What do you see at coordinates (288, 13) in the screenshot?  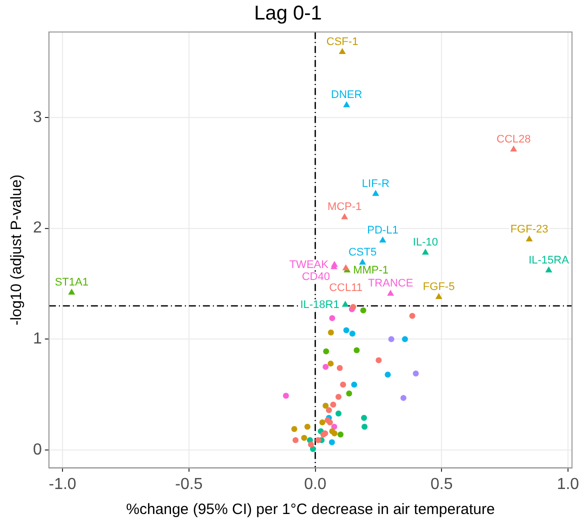 I see `chart-title: Lag 0-1` at bounding box center [288, 13].